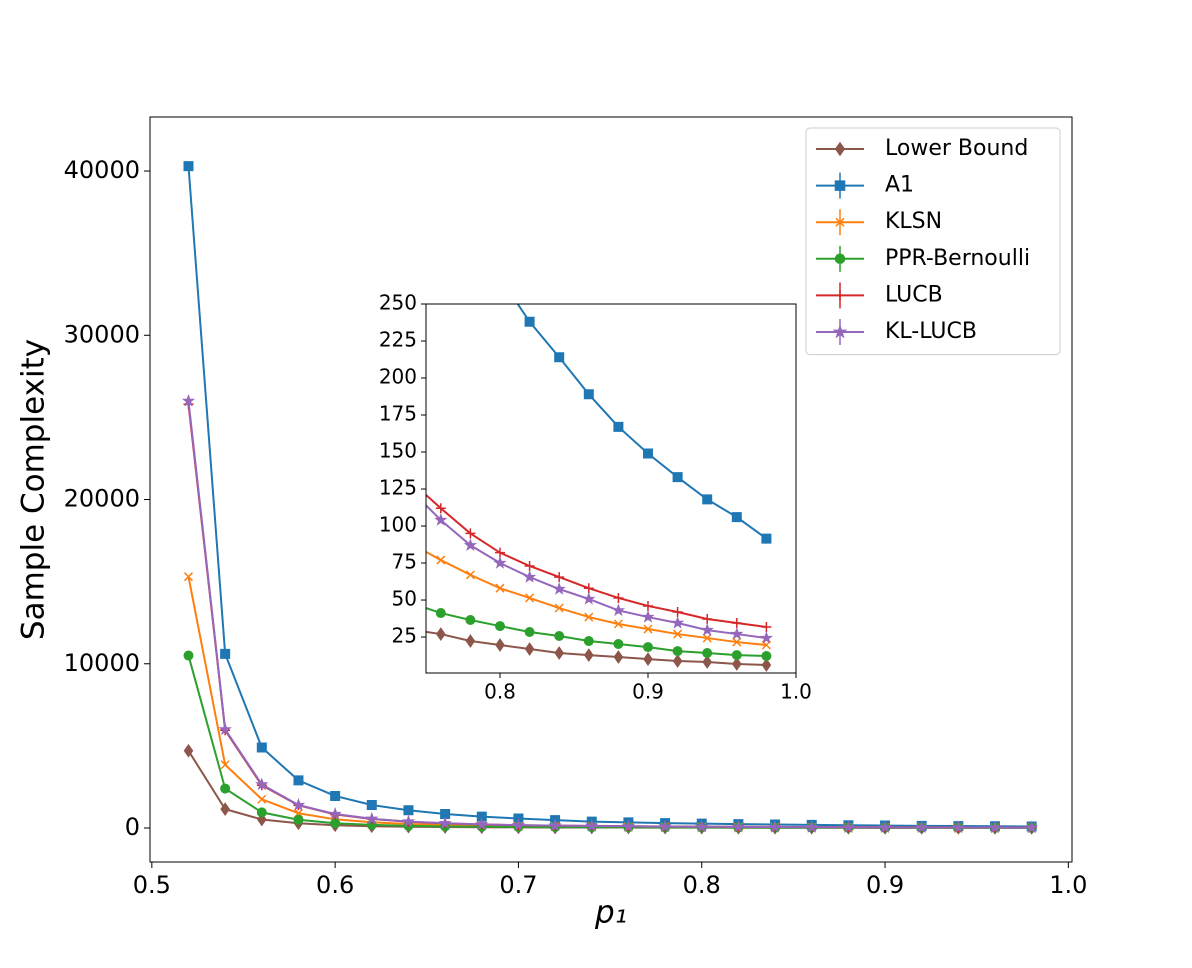 This screenshot has height=968, width=1192. I want to click on y-tick-label: 10000, so click(102, 663).